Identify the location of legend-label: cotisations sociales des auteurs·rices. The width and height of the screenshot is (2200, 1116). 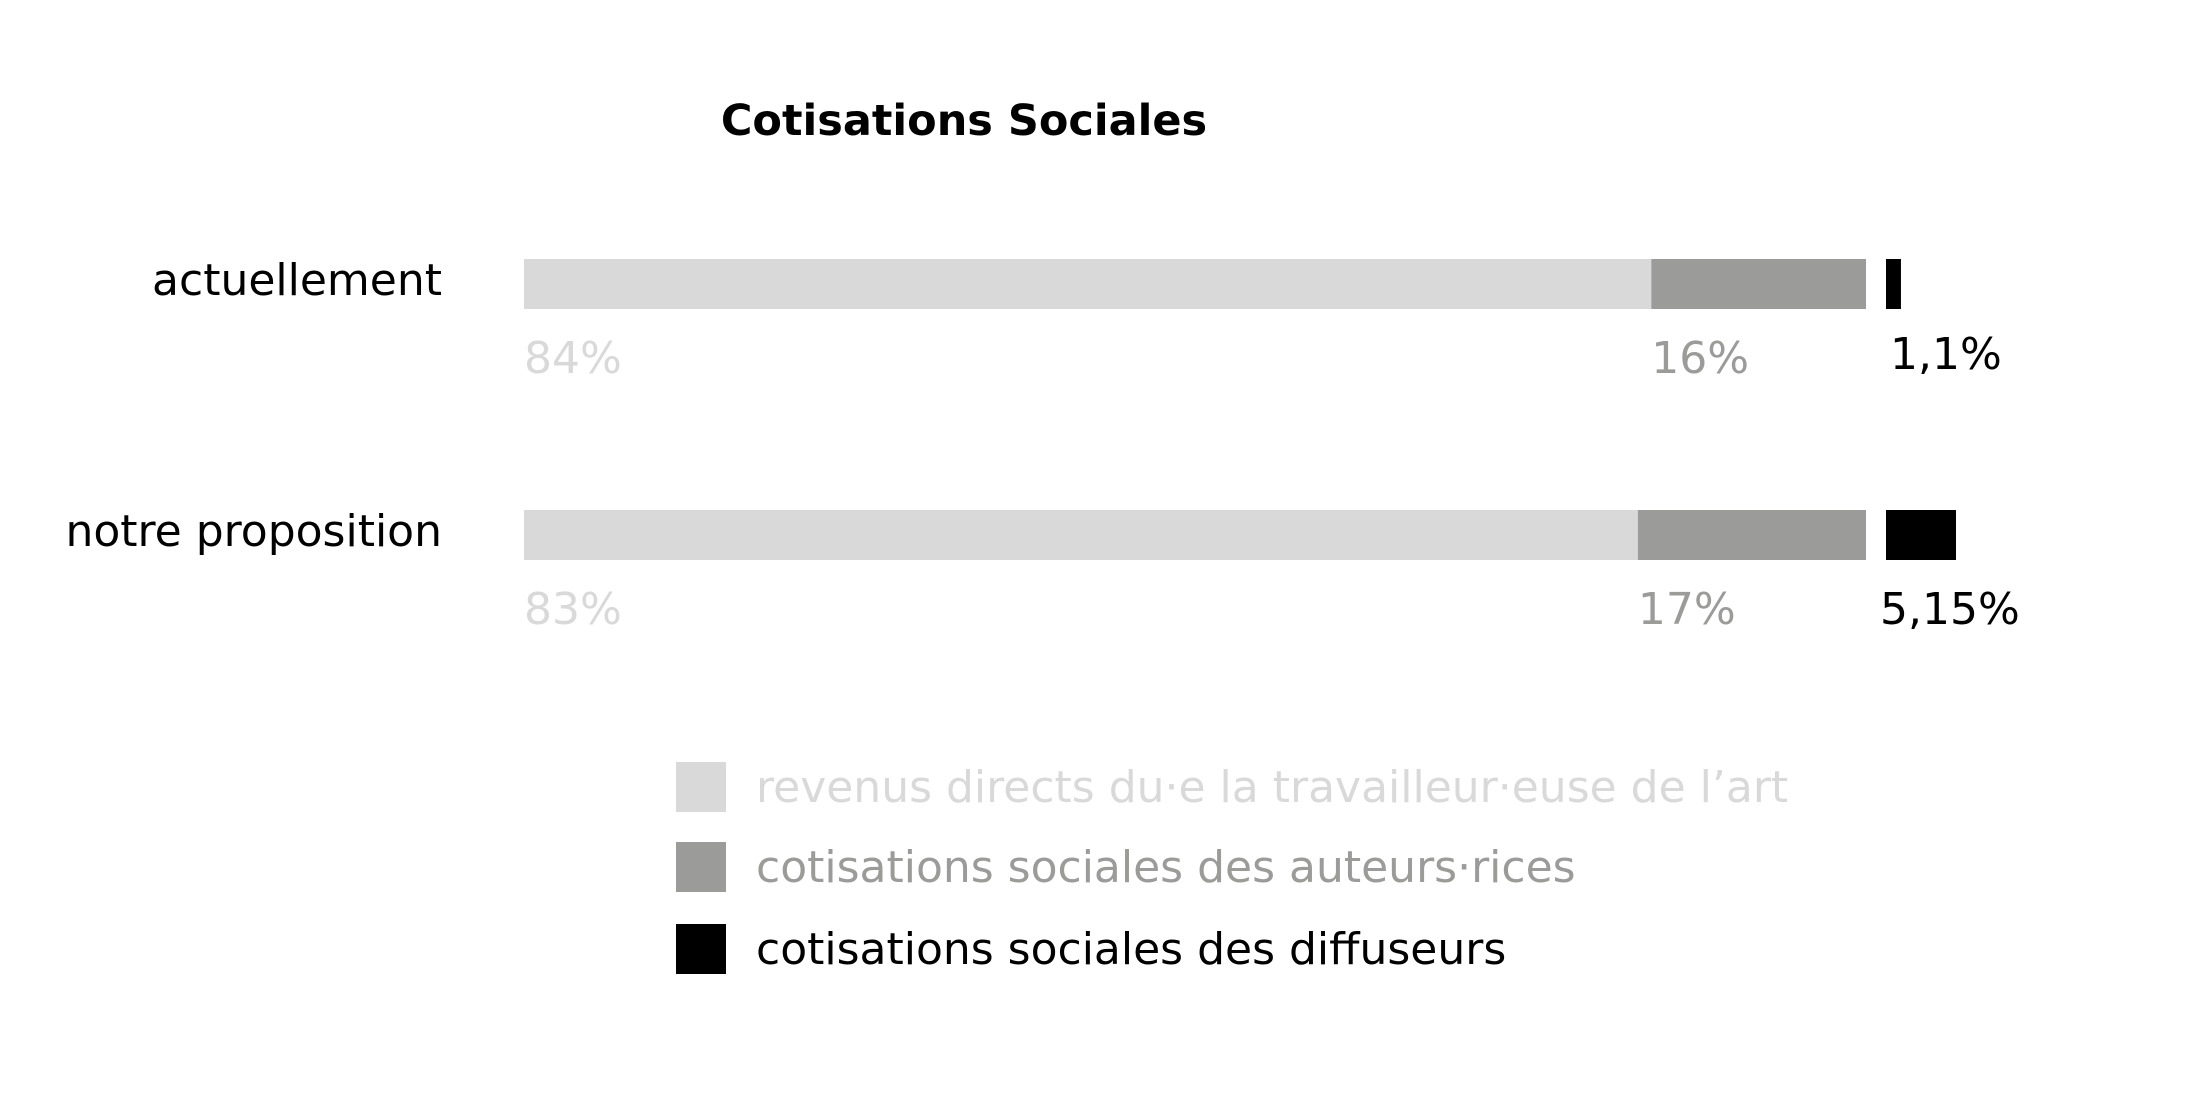
(1166, 867).